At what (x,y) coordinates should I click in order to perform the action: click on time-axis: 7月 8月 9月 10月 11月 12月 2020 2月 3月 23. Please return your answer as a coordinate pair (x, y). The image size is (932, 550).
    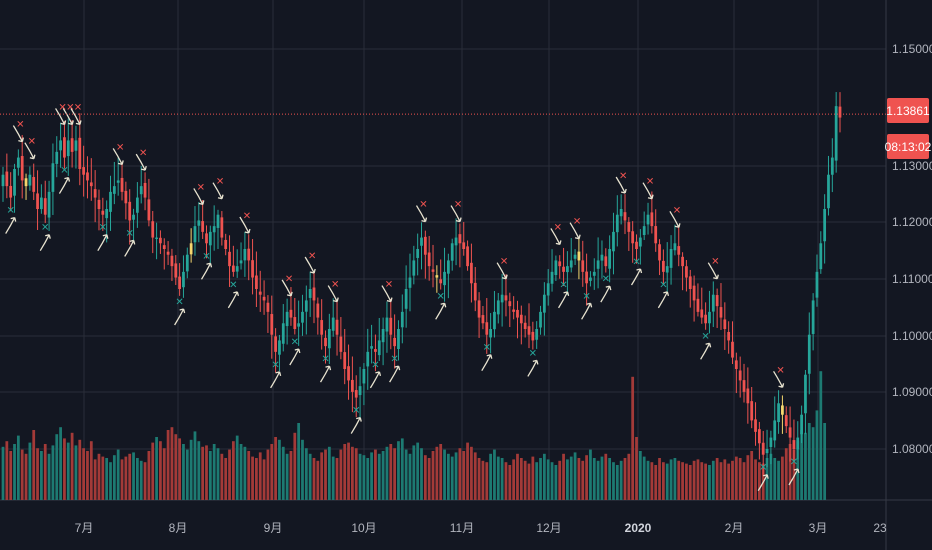
    Looking at the image, I should click on (481, 528).